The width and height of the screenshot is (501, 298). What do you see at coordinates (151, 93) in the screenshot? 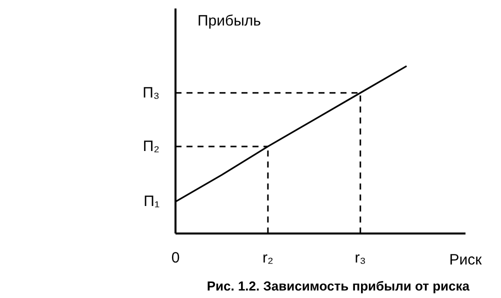
I see `ref-line-label: П₃` at bounding box center [151, 93].